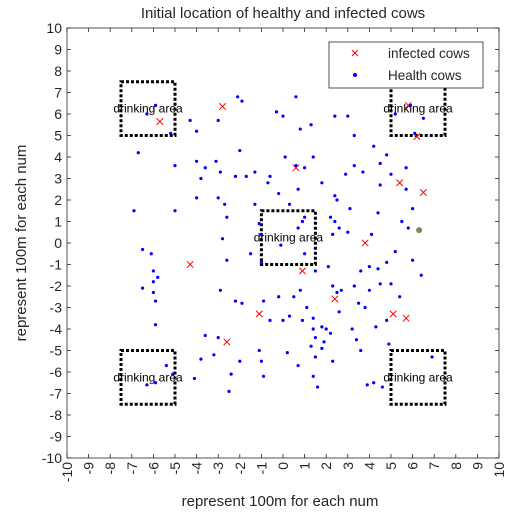 The height and width of the screenshot is (512, 515). What do you see at coordinates (425, 75) in the screenshot?
I see `legend-label-healthy: Health cows` at bounding box center [425, 75].